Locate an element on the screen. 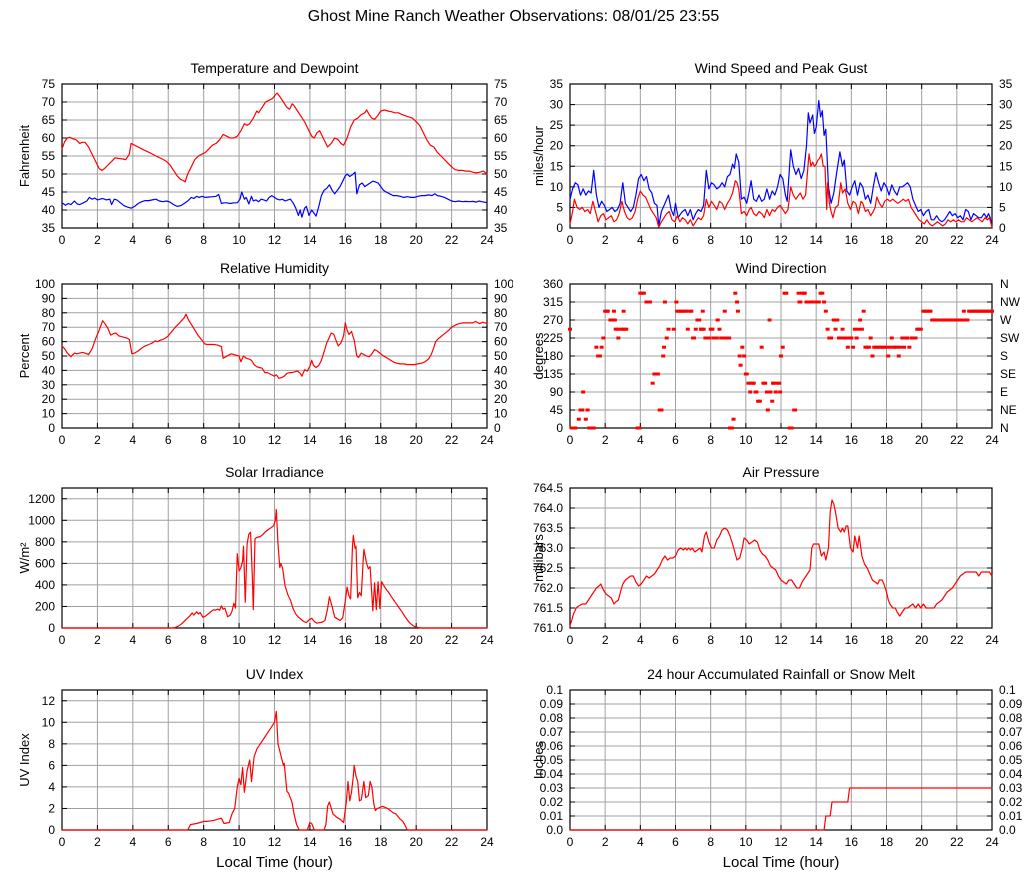 The width and height of the screenshot is (1027, 878). svg-text: 315 is located at coordinates (553, 302).